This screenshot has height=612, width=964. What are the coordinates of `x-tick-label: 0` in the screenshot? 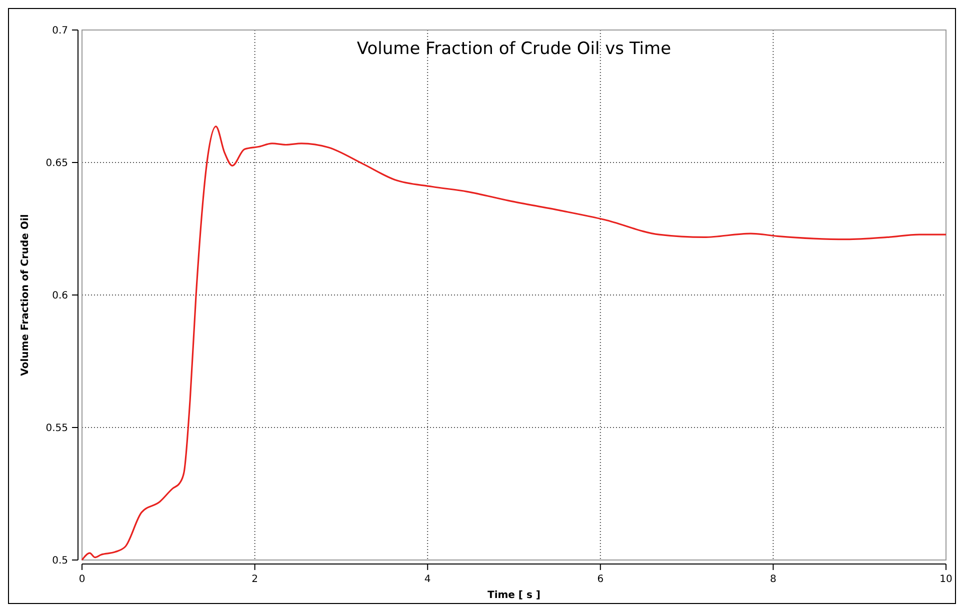 It's located at (82, 579).